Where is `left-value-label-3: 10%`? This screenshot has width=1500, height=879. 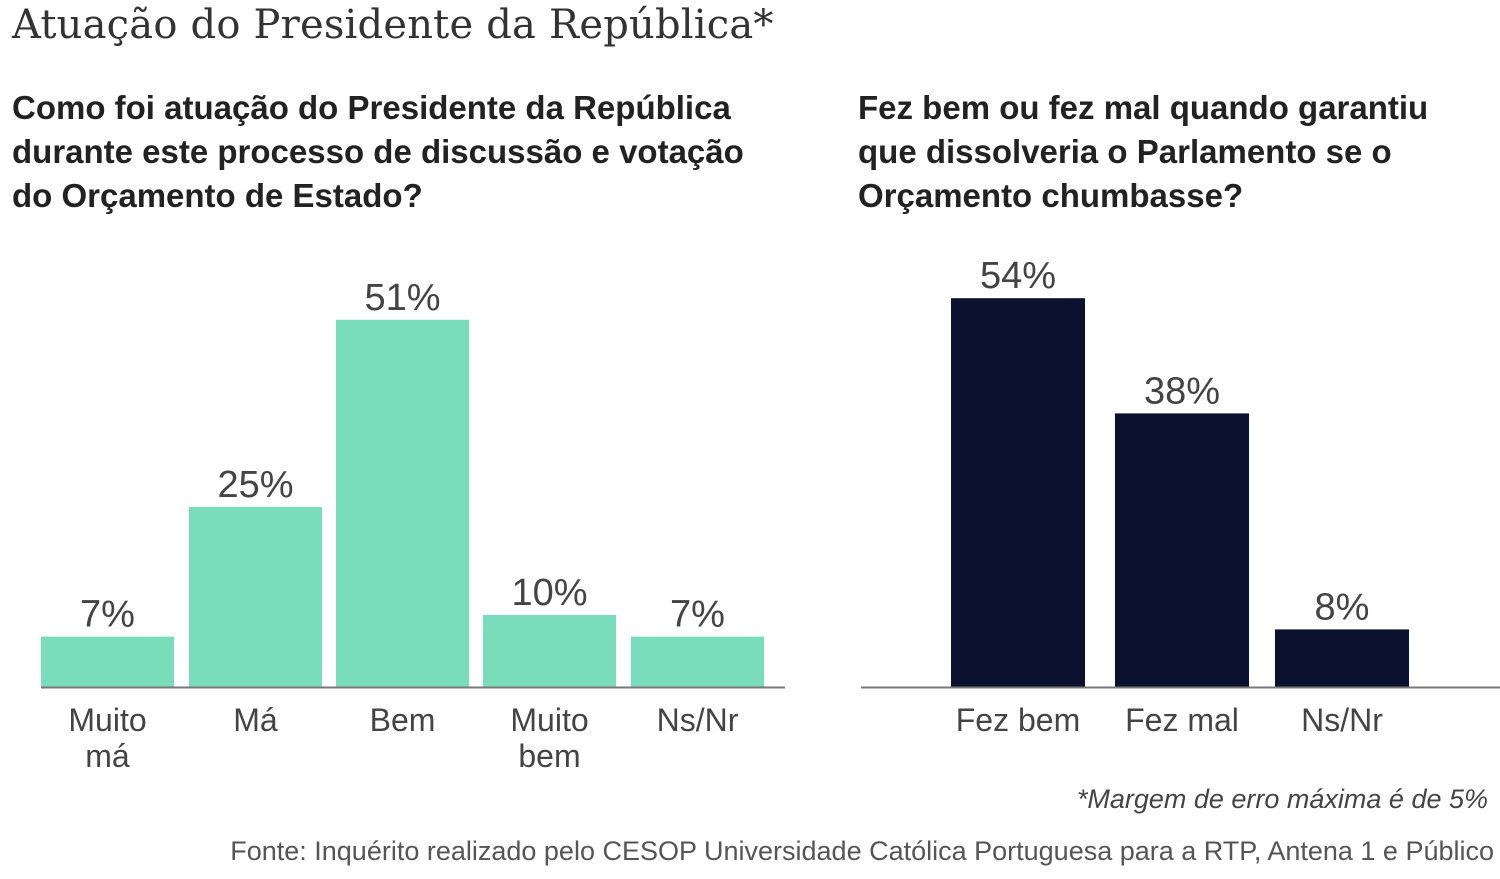 left-value-label-3: 10% is located at coordinates (549, 593).